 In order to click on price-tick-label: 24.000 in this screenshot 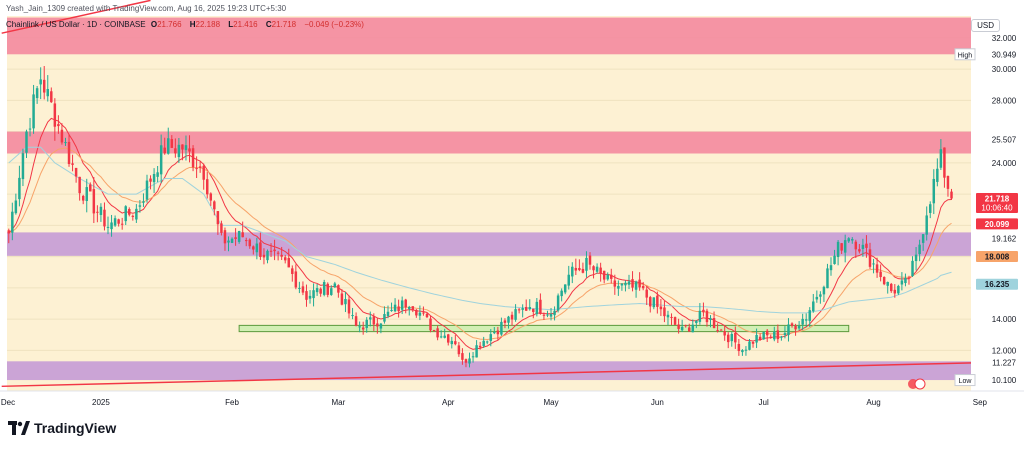, I will do `click(1004, 163)`.